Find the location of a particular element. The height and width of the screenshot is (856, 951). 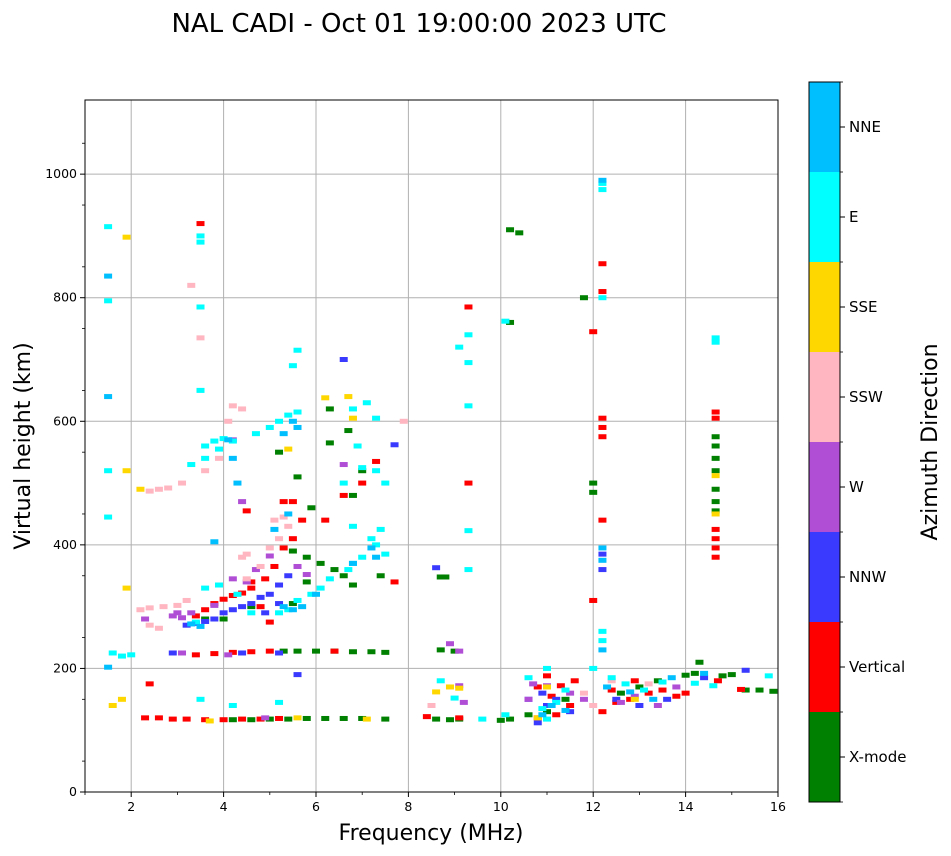

colorbar-tick-label: W is located at coordinates (856, 487).